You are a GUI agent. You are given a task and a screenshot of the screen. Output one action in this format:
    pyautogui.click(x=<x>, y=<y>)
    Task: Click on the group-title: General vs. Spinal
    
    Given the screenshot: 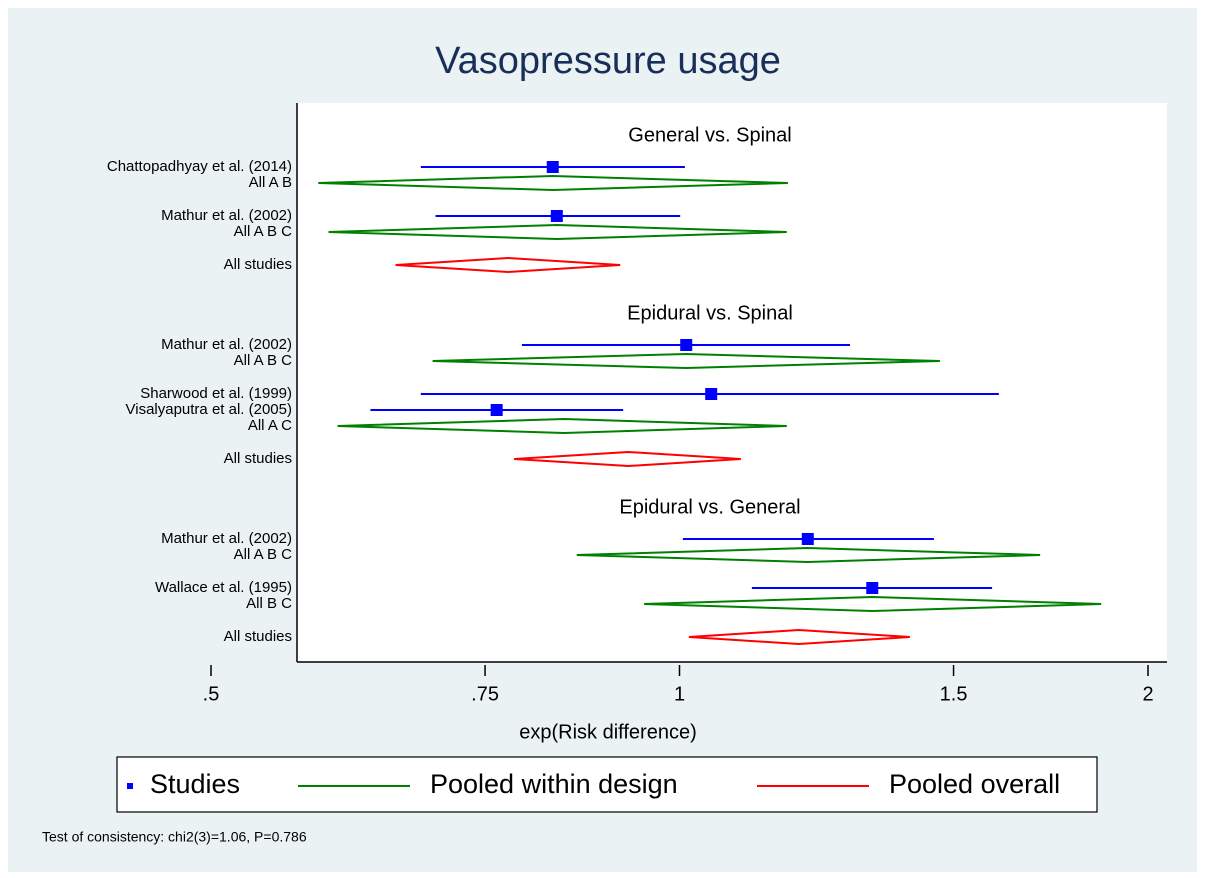 What is the action you would take?
    pyautogui.click(x=709, y=135)
    